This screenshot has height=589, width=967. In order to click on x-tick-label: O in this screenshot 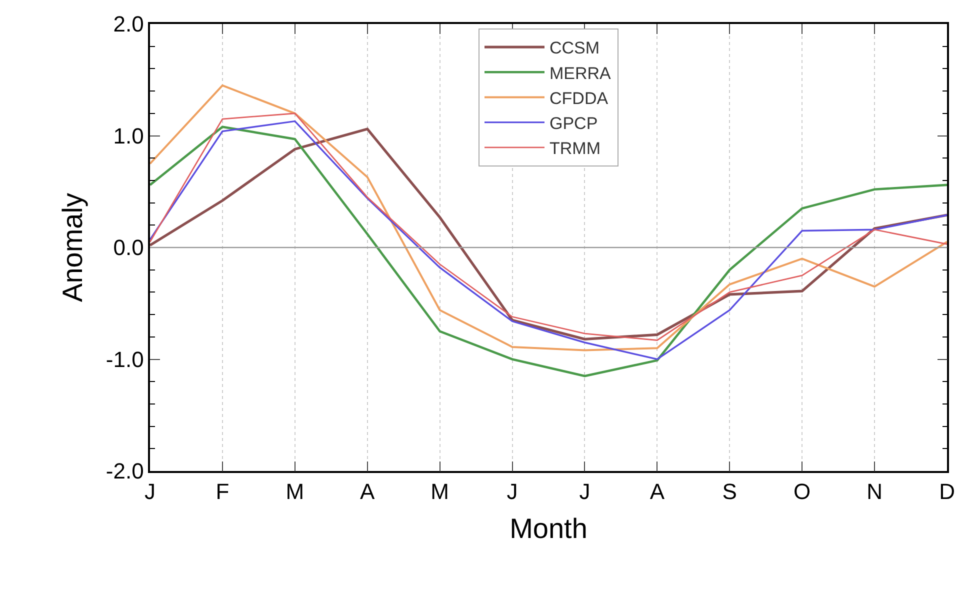, I will do `click(802, 491)`.